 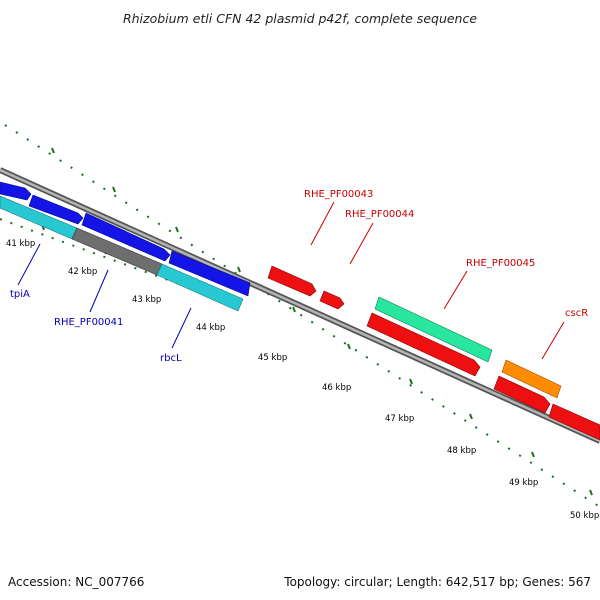 I want to click on kbp-label: 49 kbp, so click(x=523, y=483).